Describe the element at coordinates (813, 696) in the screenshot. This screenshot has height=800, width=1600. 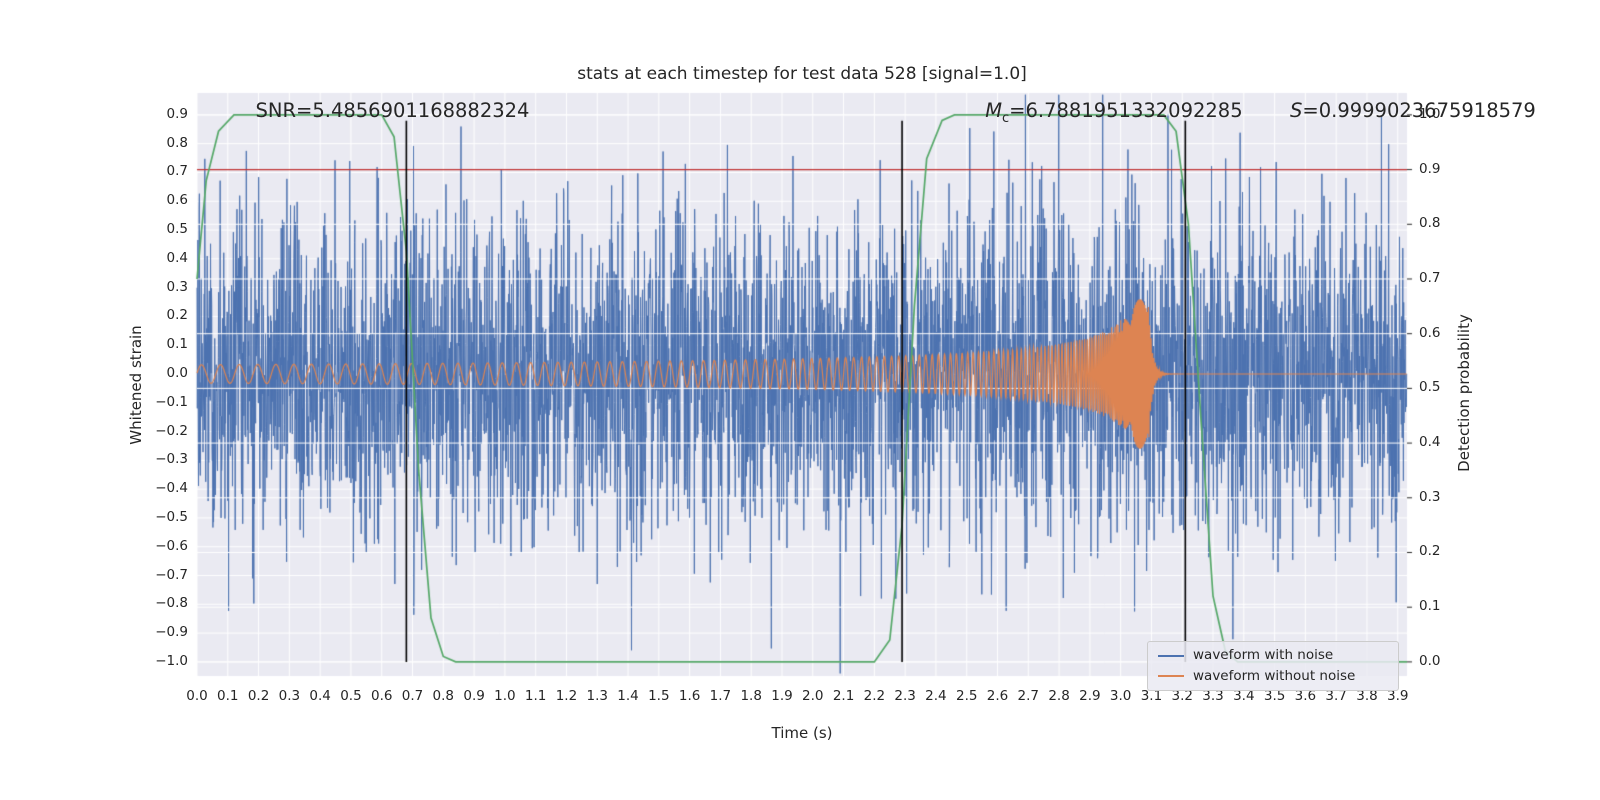
I see `x-tick-label: 2.0` at that location.